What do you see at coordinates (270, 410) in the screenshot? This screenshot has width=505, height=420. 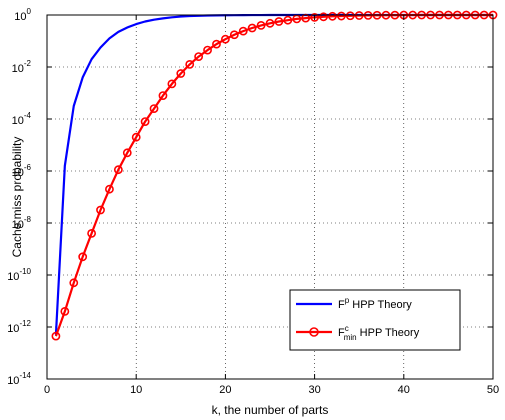 I see `x-axis-label: k, the number of parts` at bounding box center [270, 410].